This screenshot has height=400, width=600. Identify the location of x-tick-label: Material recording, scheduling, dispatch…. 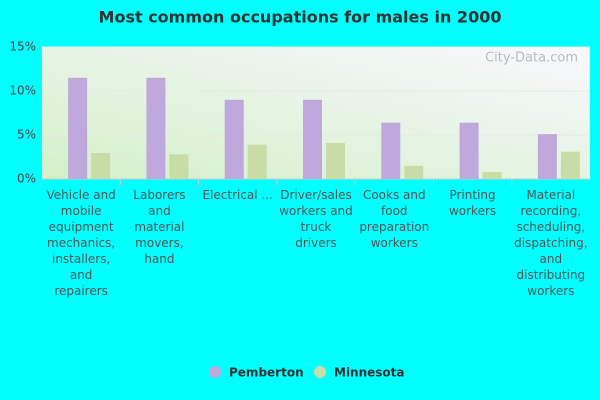
(551, 243).